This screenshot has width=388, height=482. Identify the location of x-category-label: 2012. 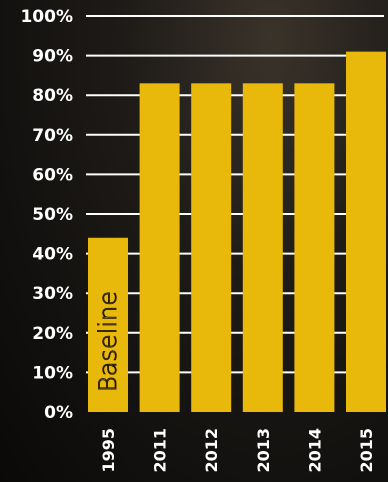
(211, 450).